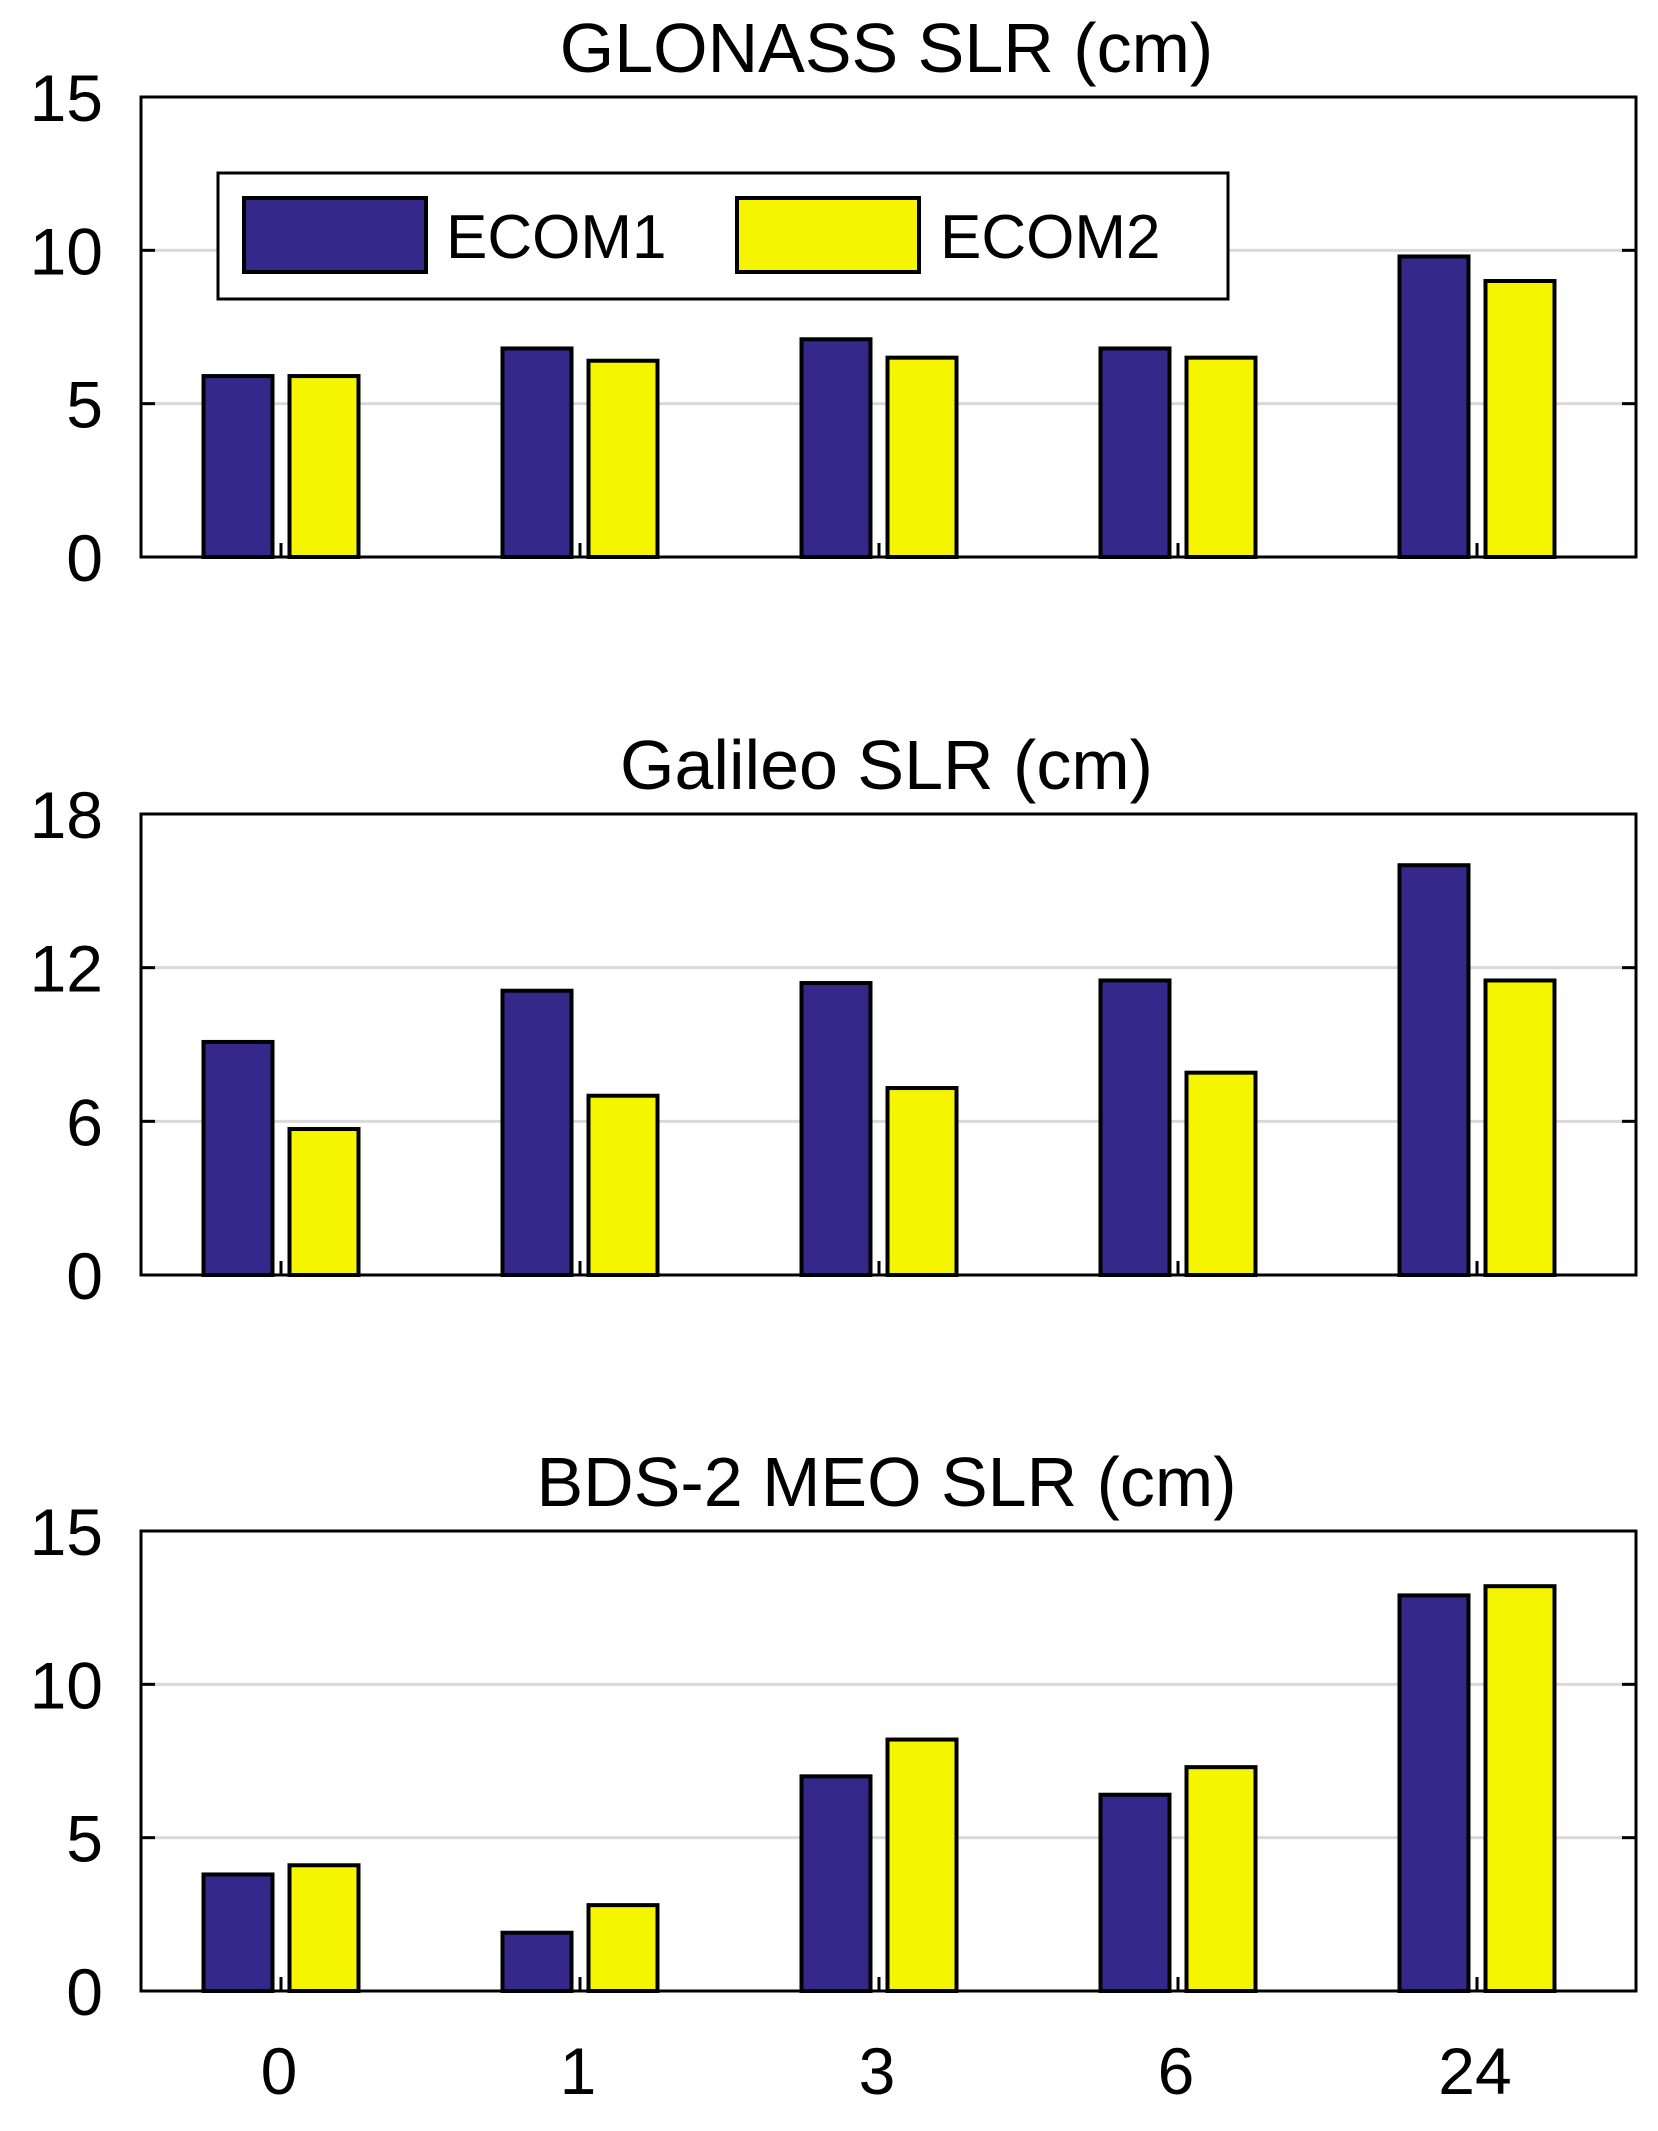 This screenshot has width=1658, height=2131. Describe the element at coordinates (66, 969) in the screenshot. I see `y-tick-label: 12` at that location.